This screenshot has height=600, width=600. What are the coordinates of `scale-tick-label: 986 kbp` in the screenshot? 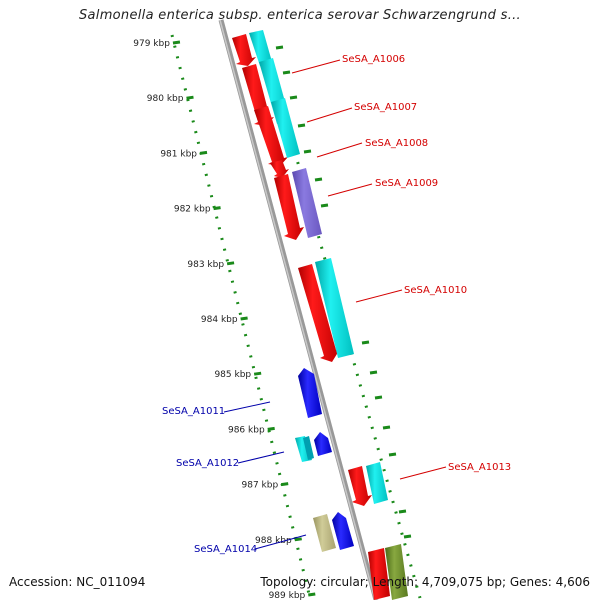 It's located at (246, 430).